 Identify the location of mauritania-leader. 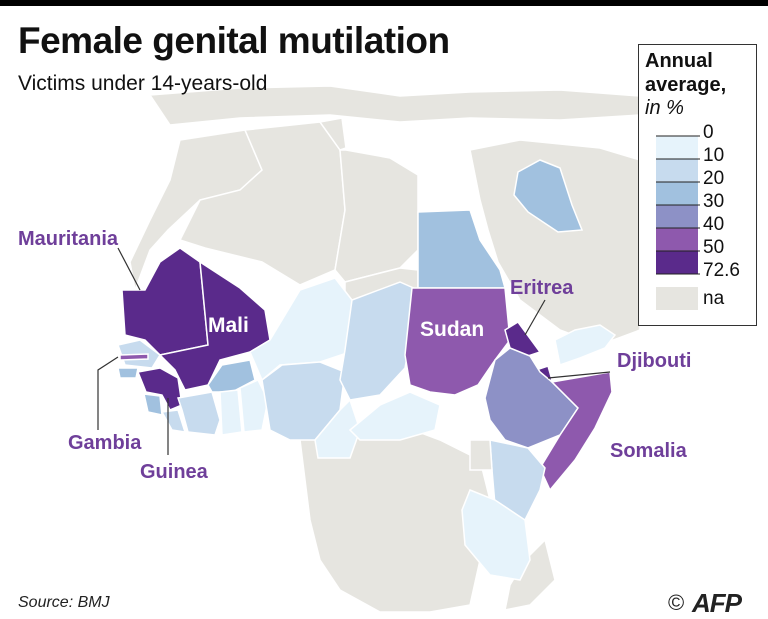
(129, 269).